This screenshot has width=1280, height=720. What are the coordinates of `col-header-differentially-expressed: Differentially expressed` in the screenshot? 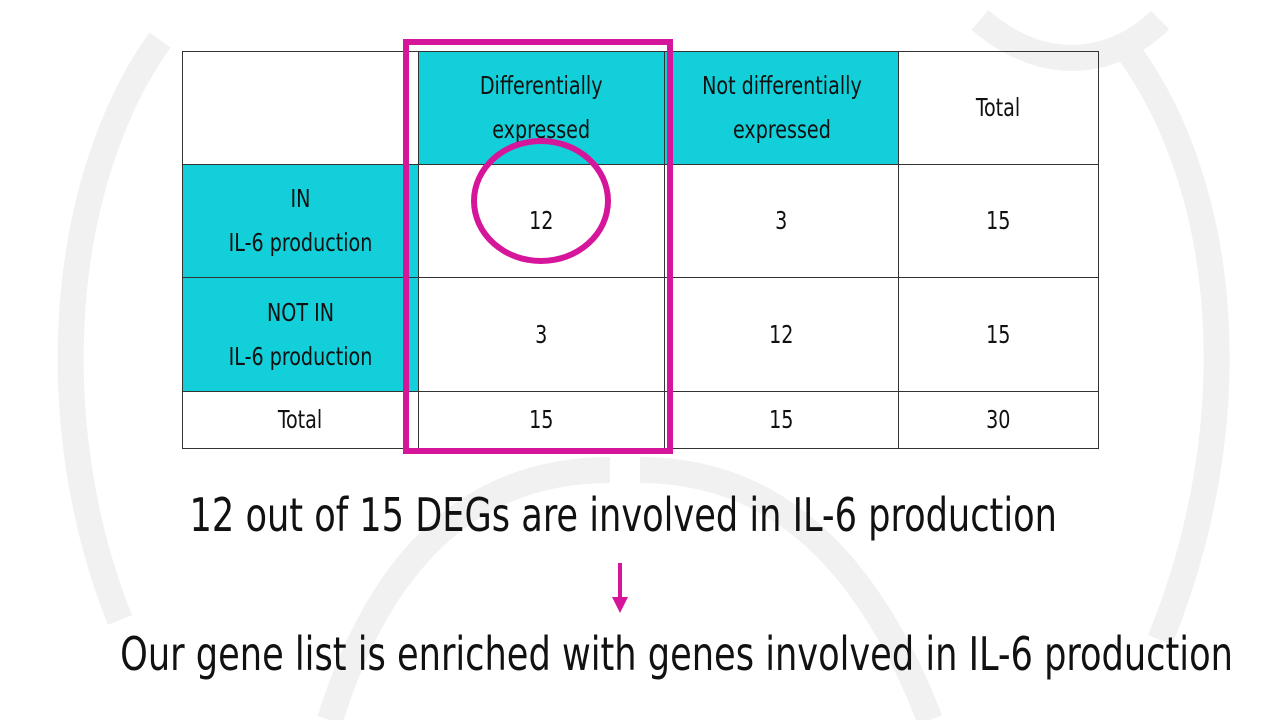 It's located at (541, 108).